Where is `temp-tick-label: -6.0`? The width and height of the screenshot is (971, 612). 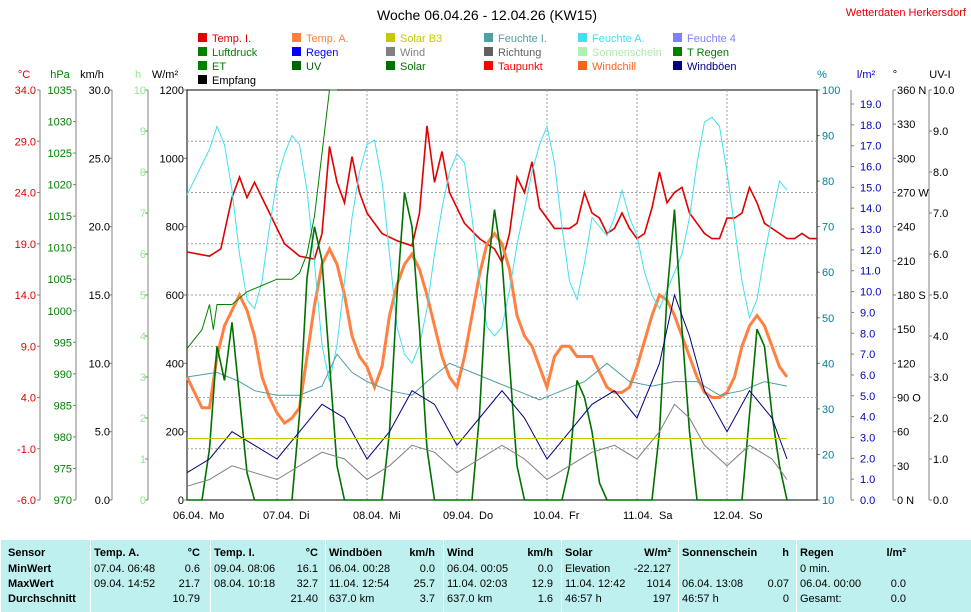
temp-tick-label: -6.0 is located at coordinates (26, 501).